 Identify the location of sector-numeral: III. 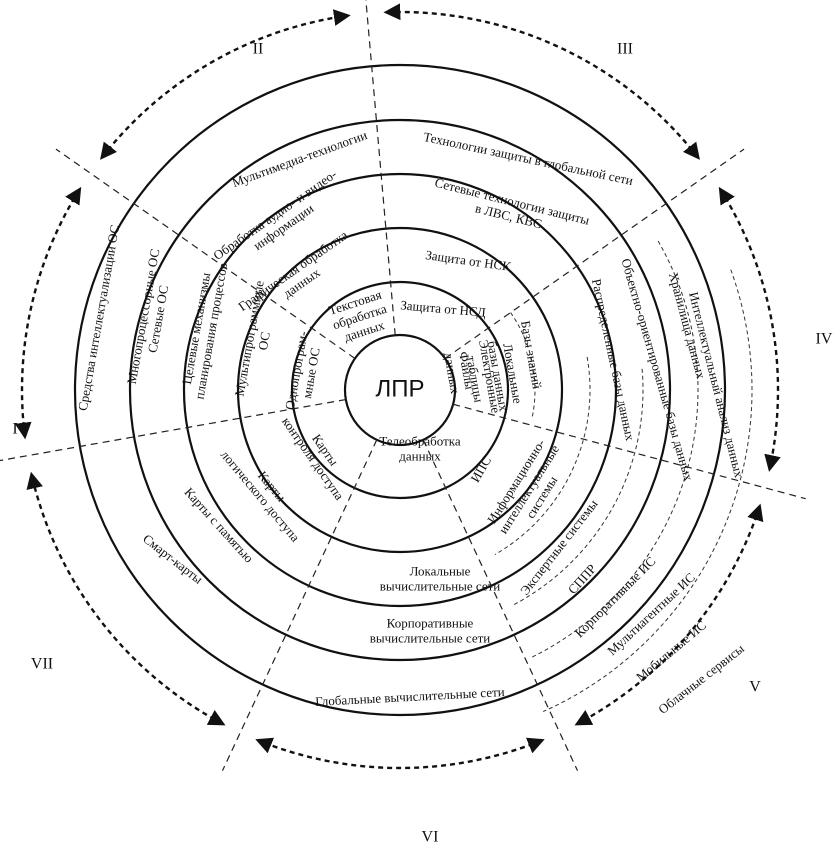
(625, 49).